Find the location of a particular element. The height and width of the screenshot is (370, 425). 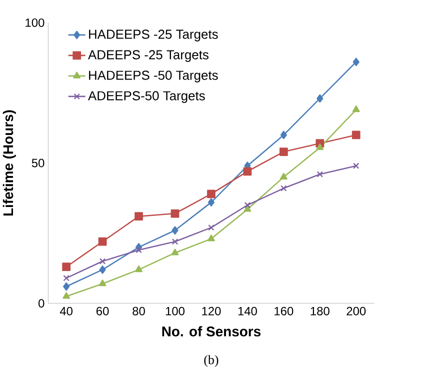

x-tick-label: 200 is located at coordinates (356, 311).